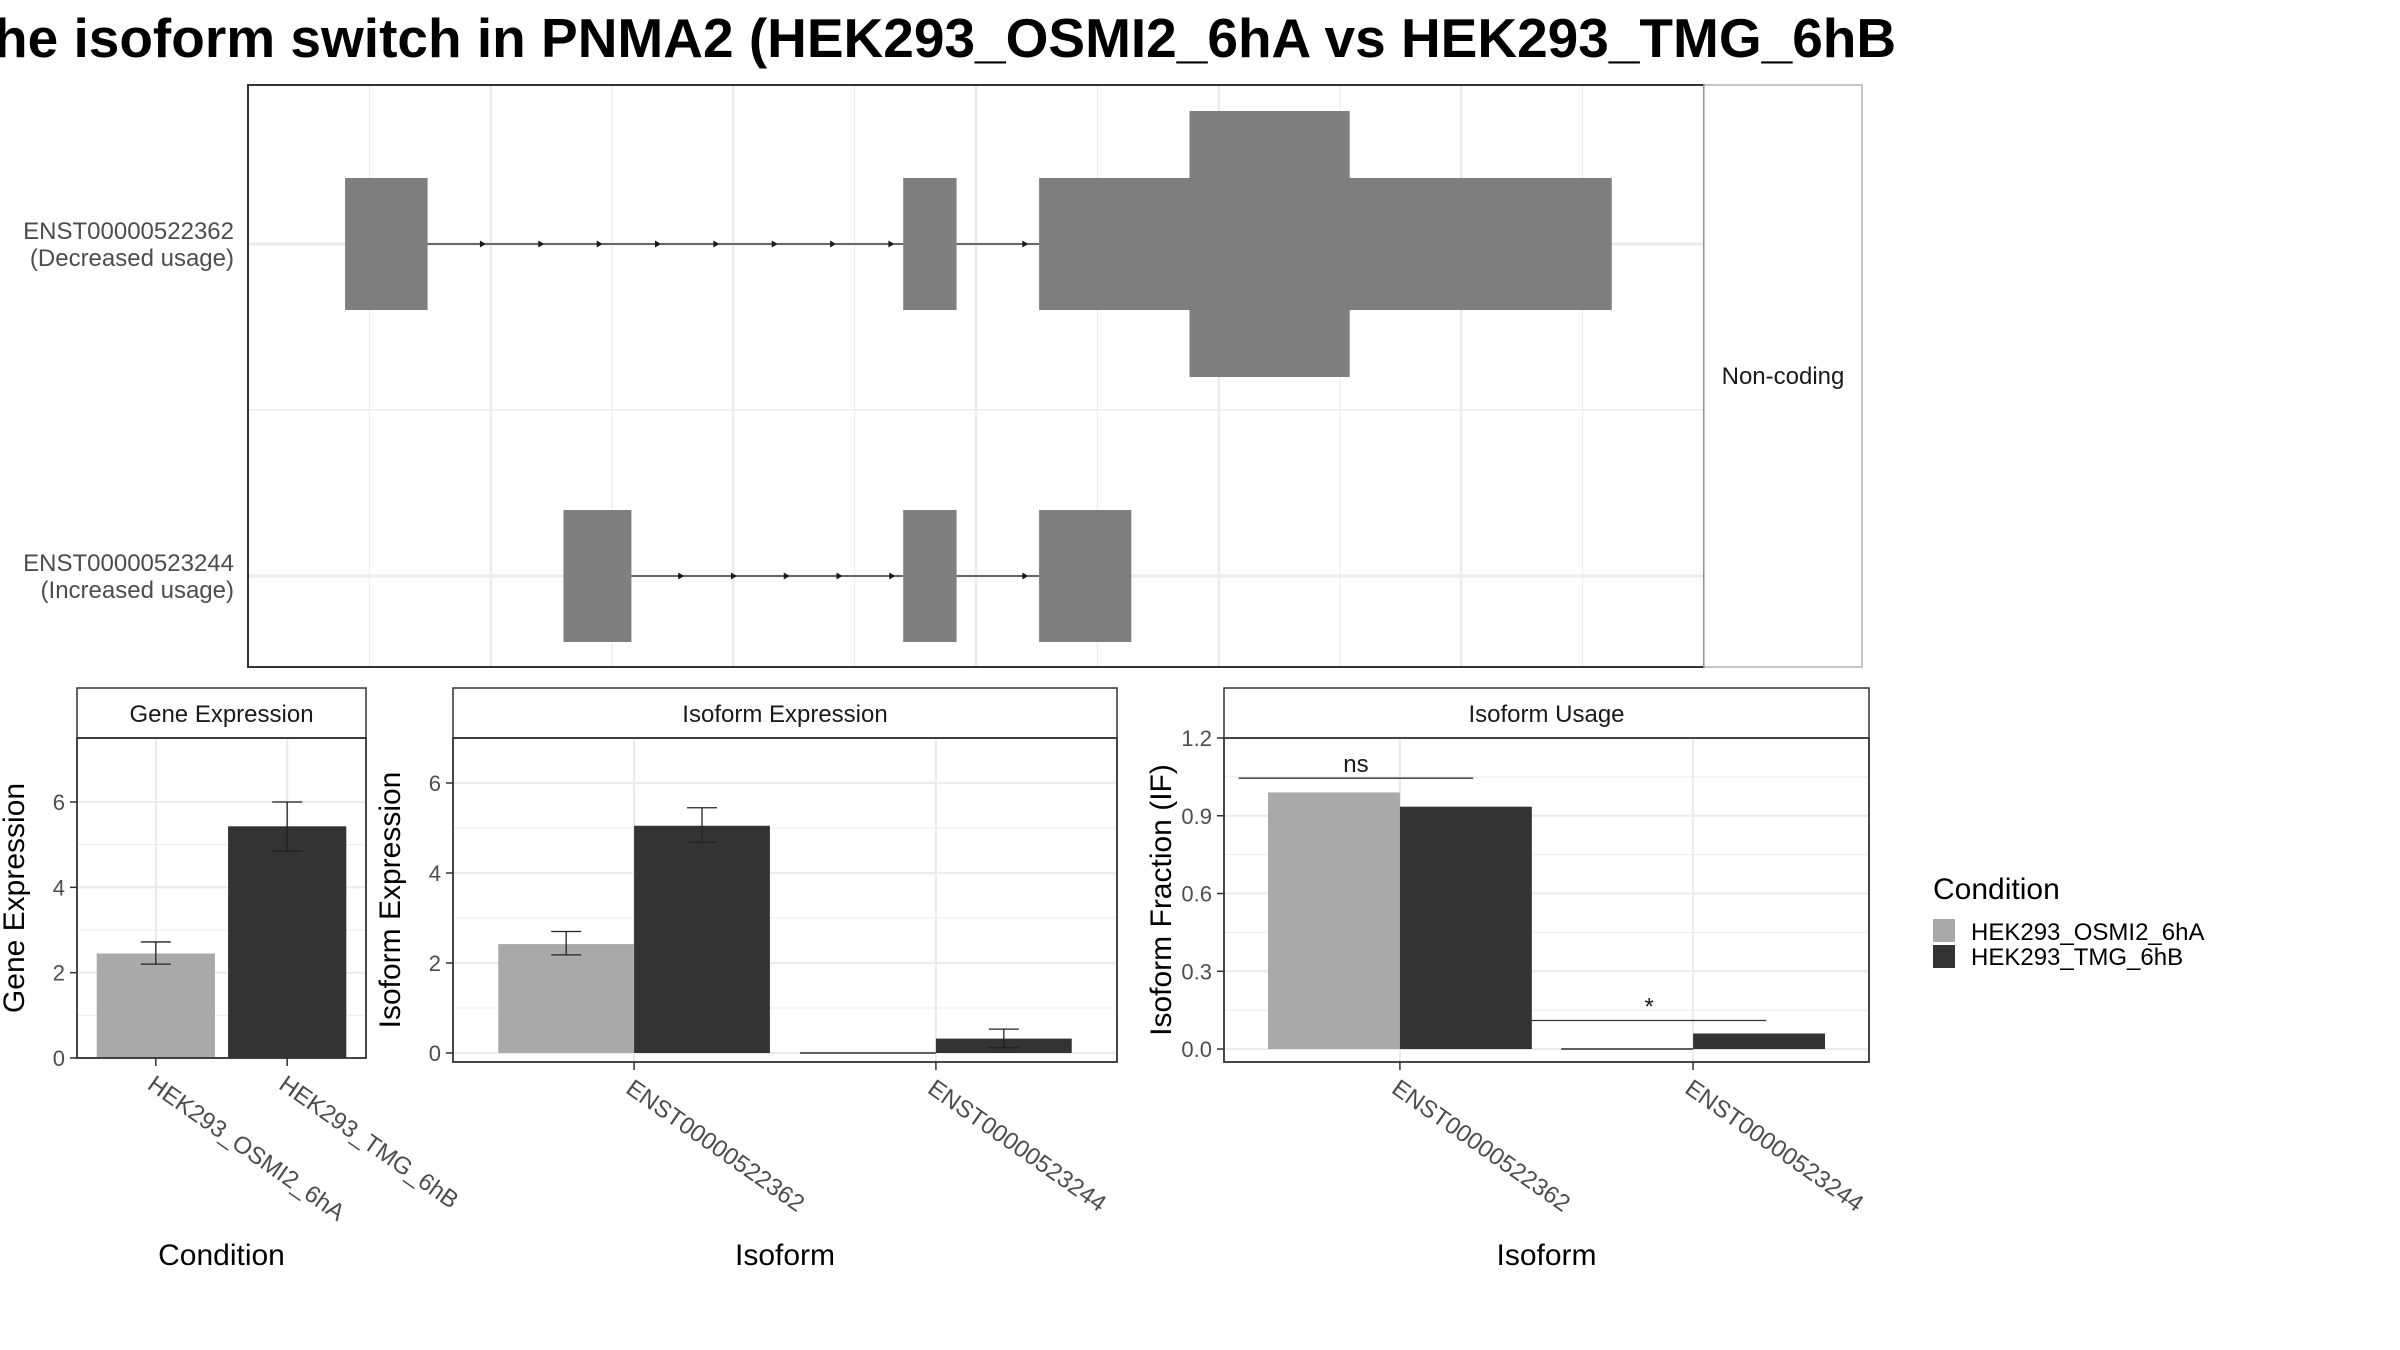 This screenshot has width=2400, height=1350. Describe the element at coordinates (1996, 889) in the screenshot. I see `legend-title: Condition` at that location.